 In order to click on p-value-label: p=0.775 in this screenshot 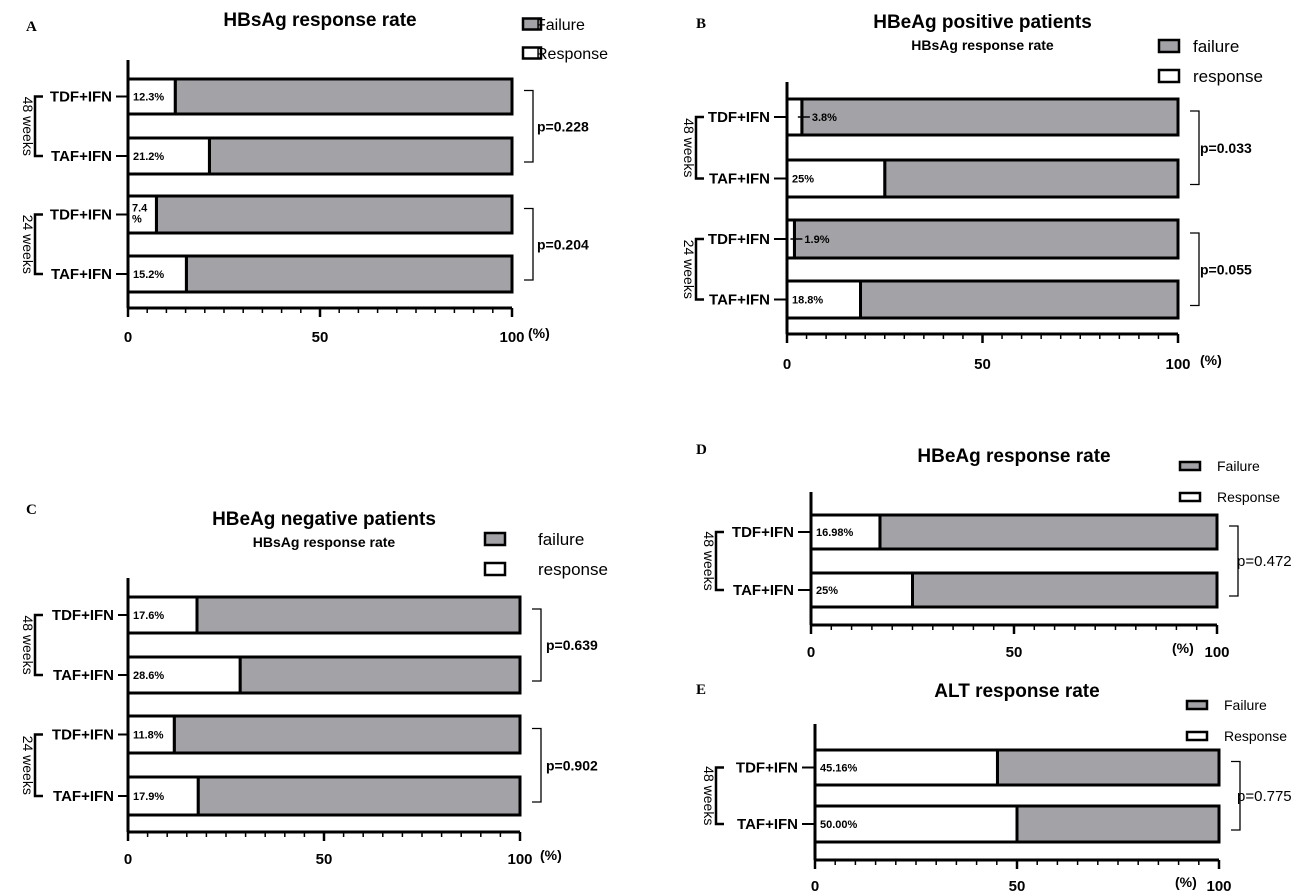, I will do `click(1264, 796)`.